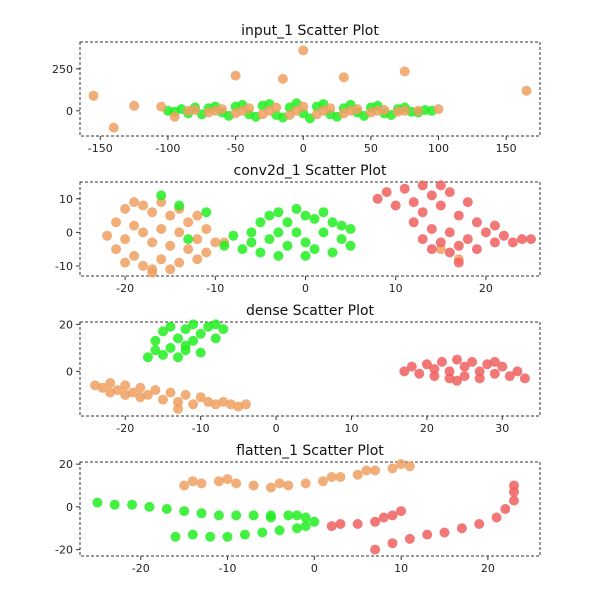  I want to click on y-tick-label: -10, so click(64, 266).